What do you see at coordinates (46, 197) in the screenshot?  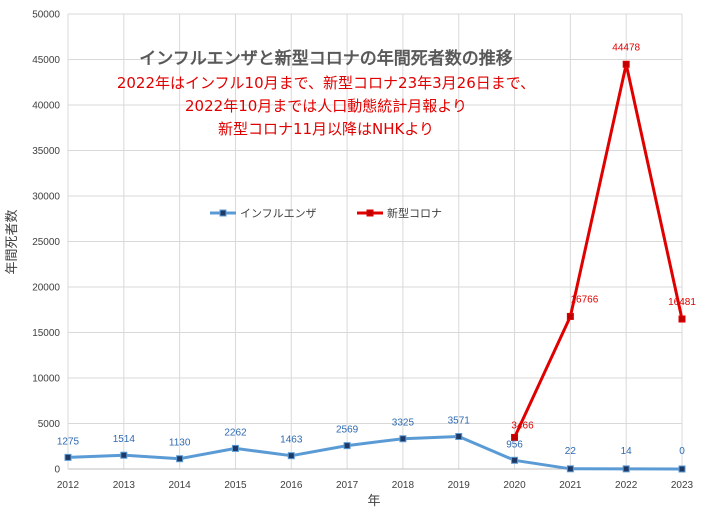 I see `y-tick-label: 30000` at bounding box center [46, 197].